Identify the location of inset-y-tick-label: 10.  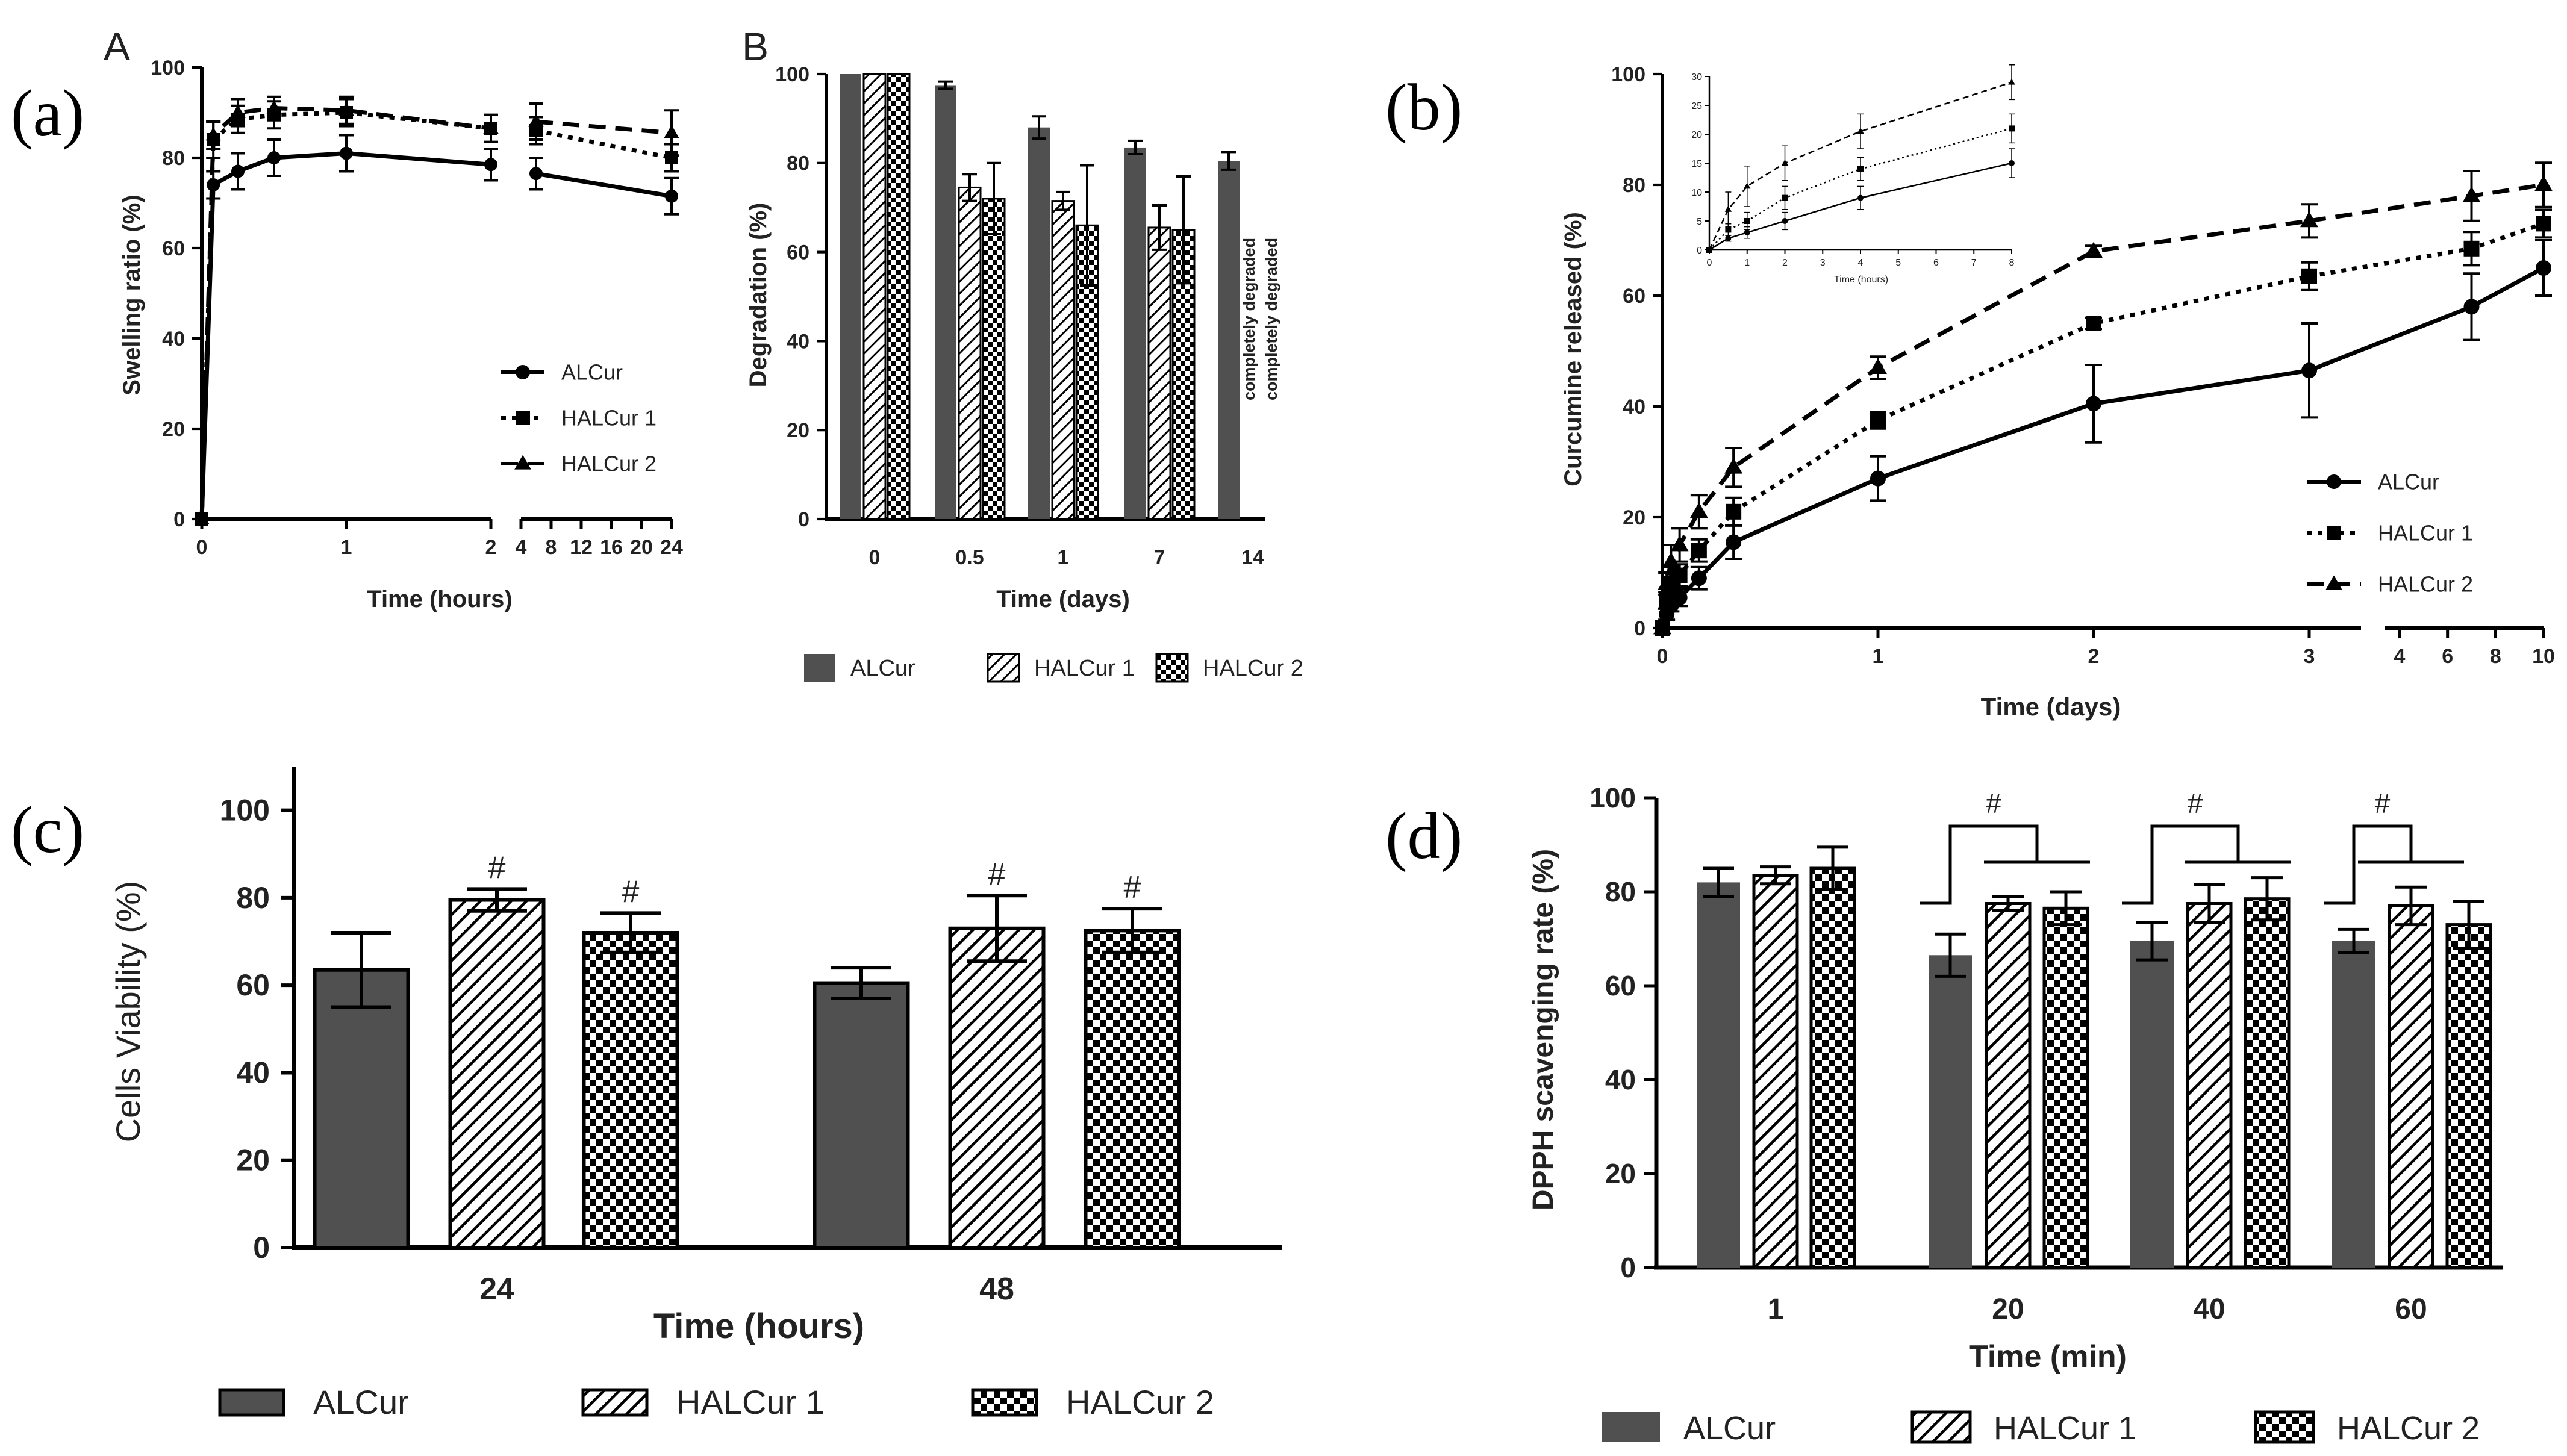
(1696, 193).